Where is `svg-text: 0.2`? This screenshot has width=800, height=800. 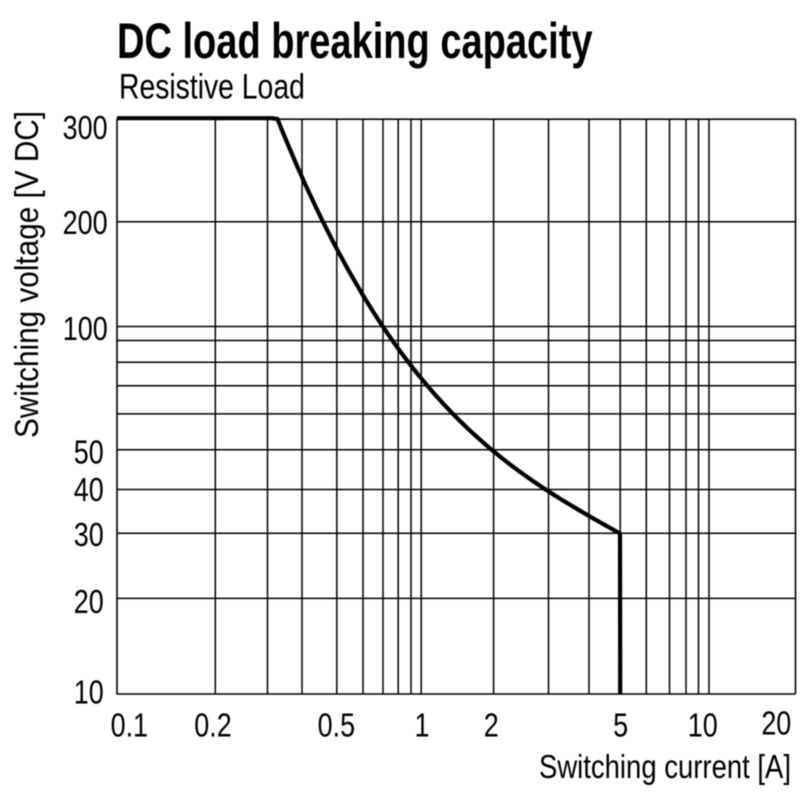
svg-text: 0.2 is located at coordinates (212, 726).